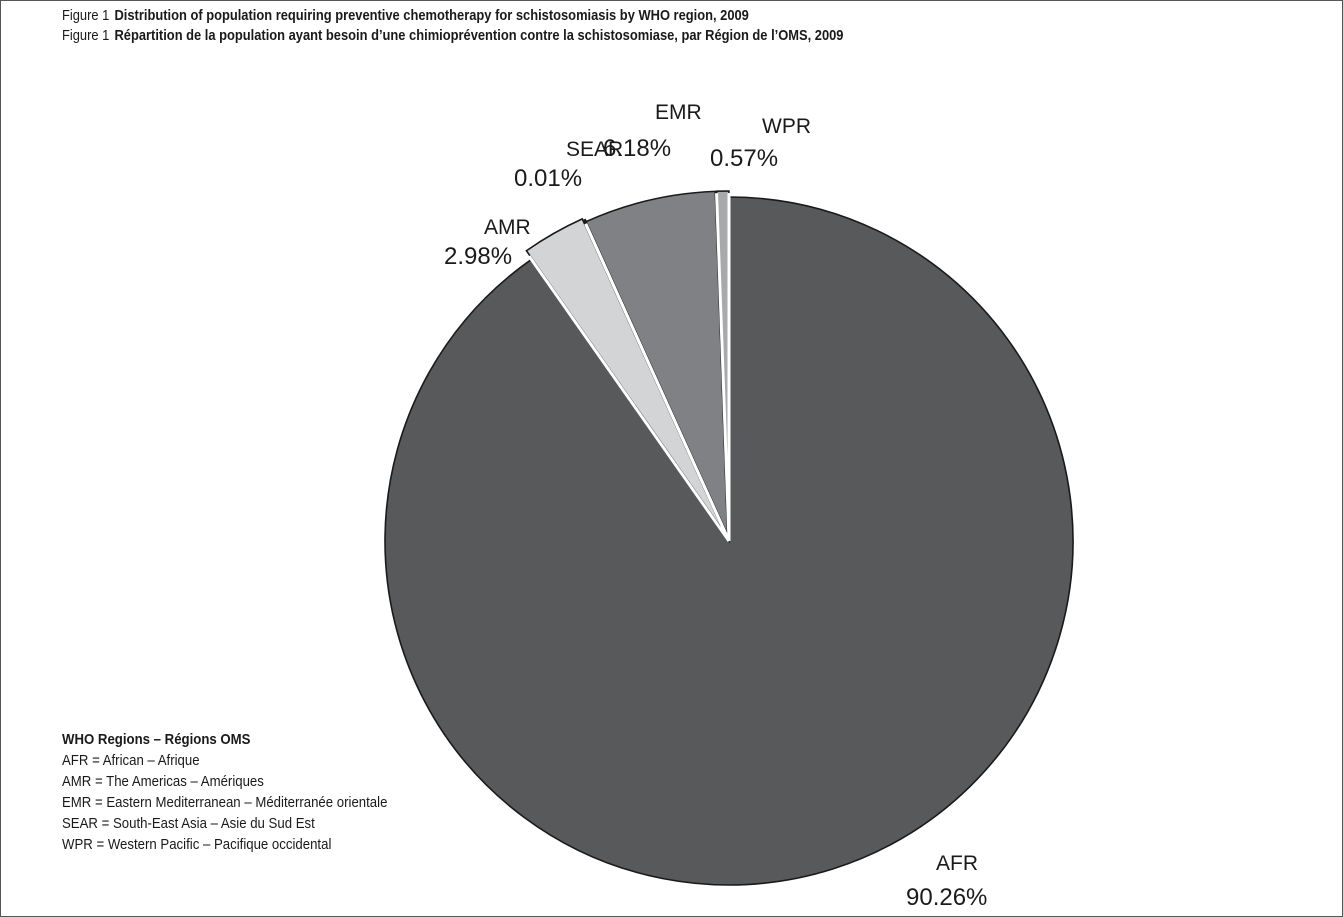  Describe the element at coordinates (163, 781) in the screenshot. I see `legend-item-amr: AMR = The Americas – Amériques` at that location.